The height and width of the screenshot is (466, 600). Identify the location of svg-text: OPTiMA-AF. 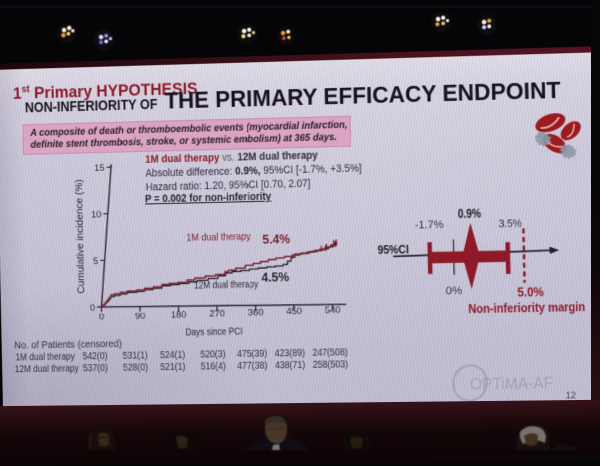
(512, 383).